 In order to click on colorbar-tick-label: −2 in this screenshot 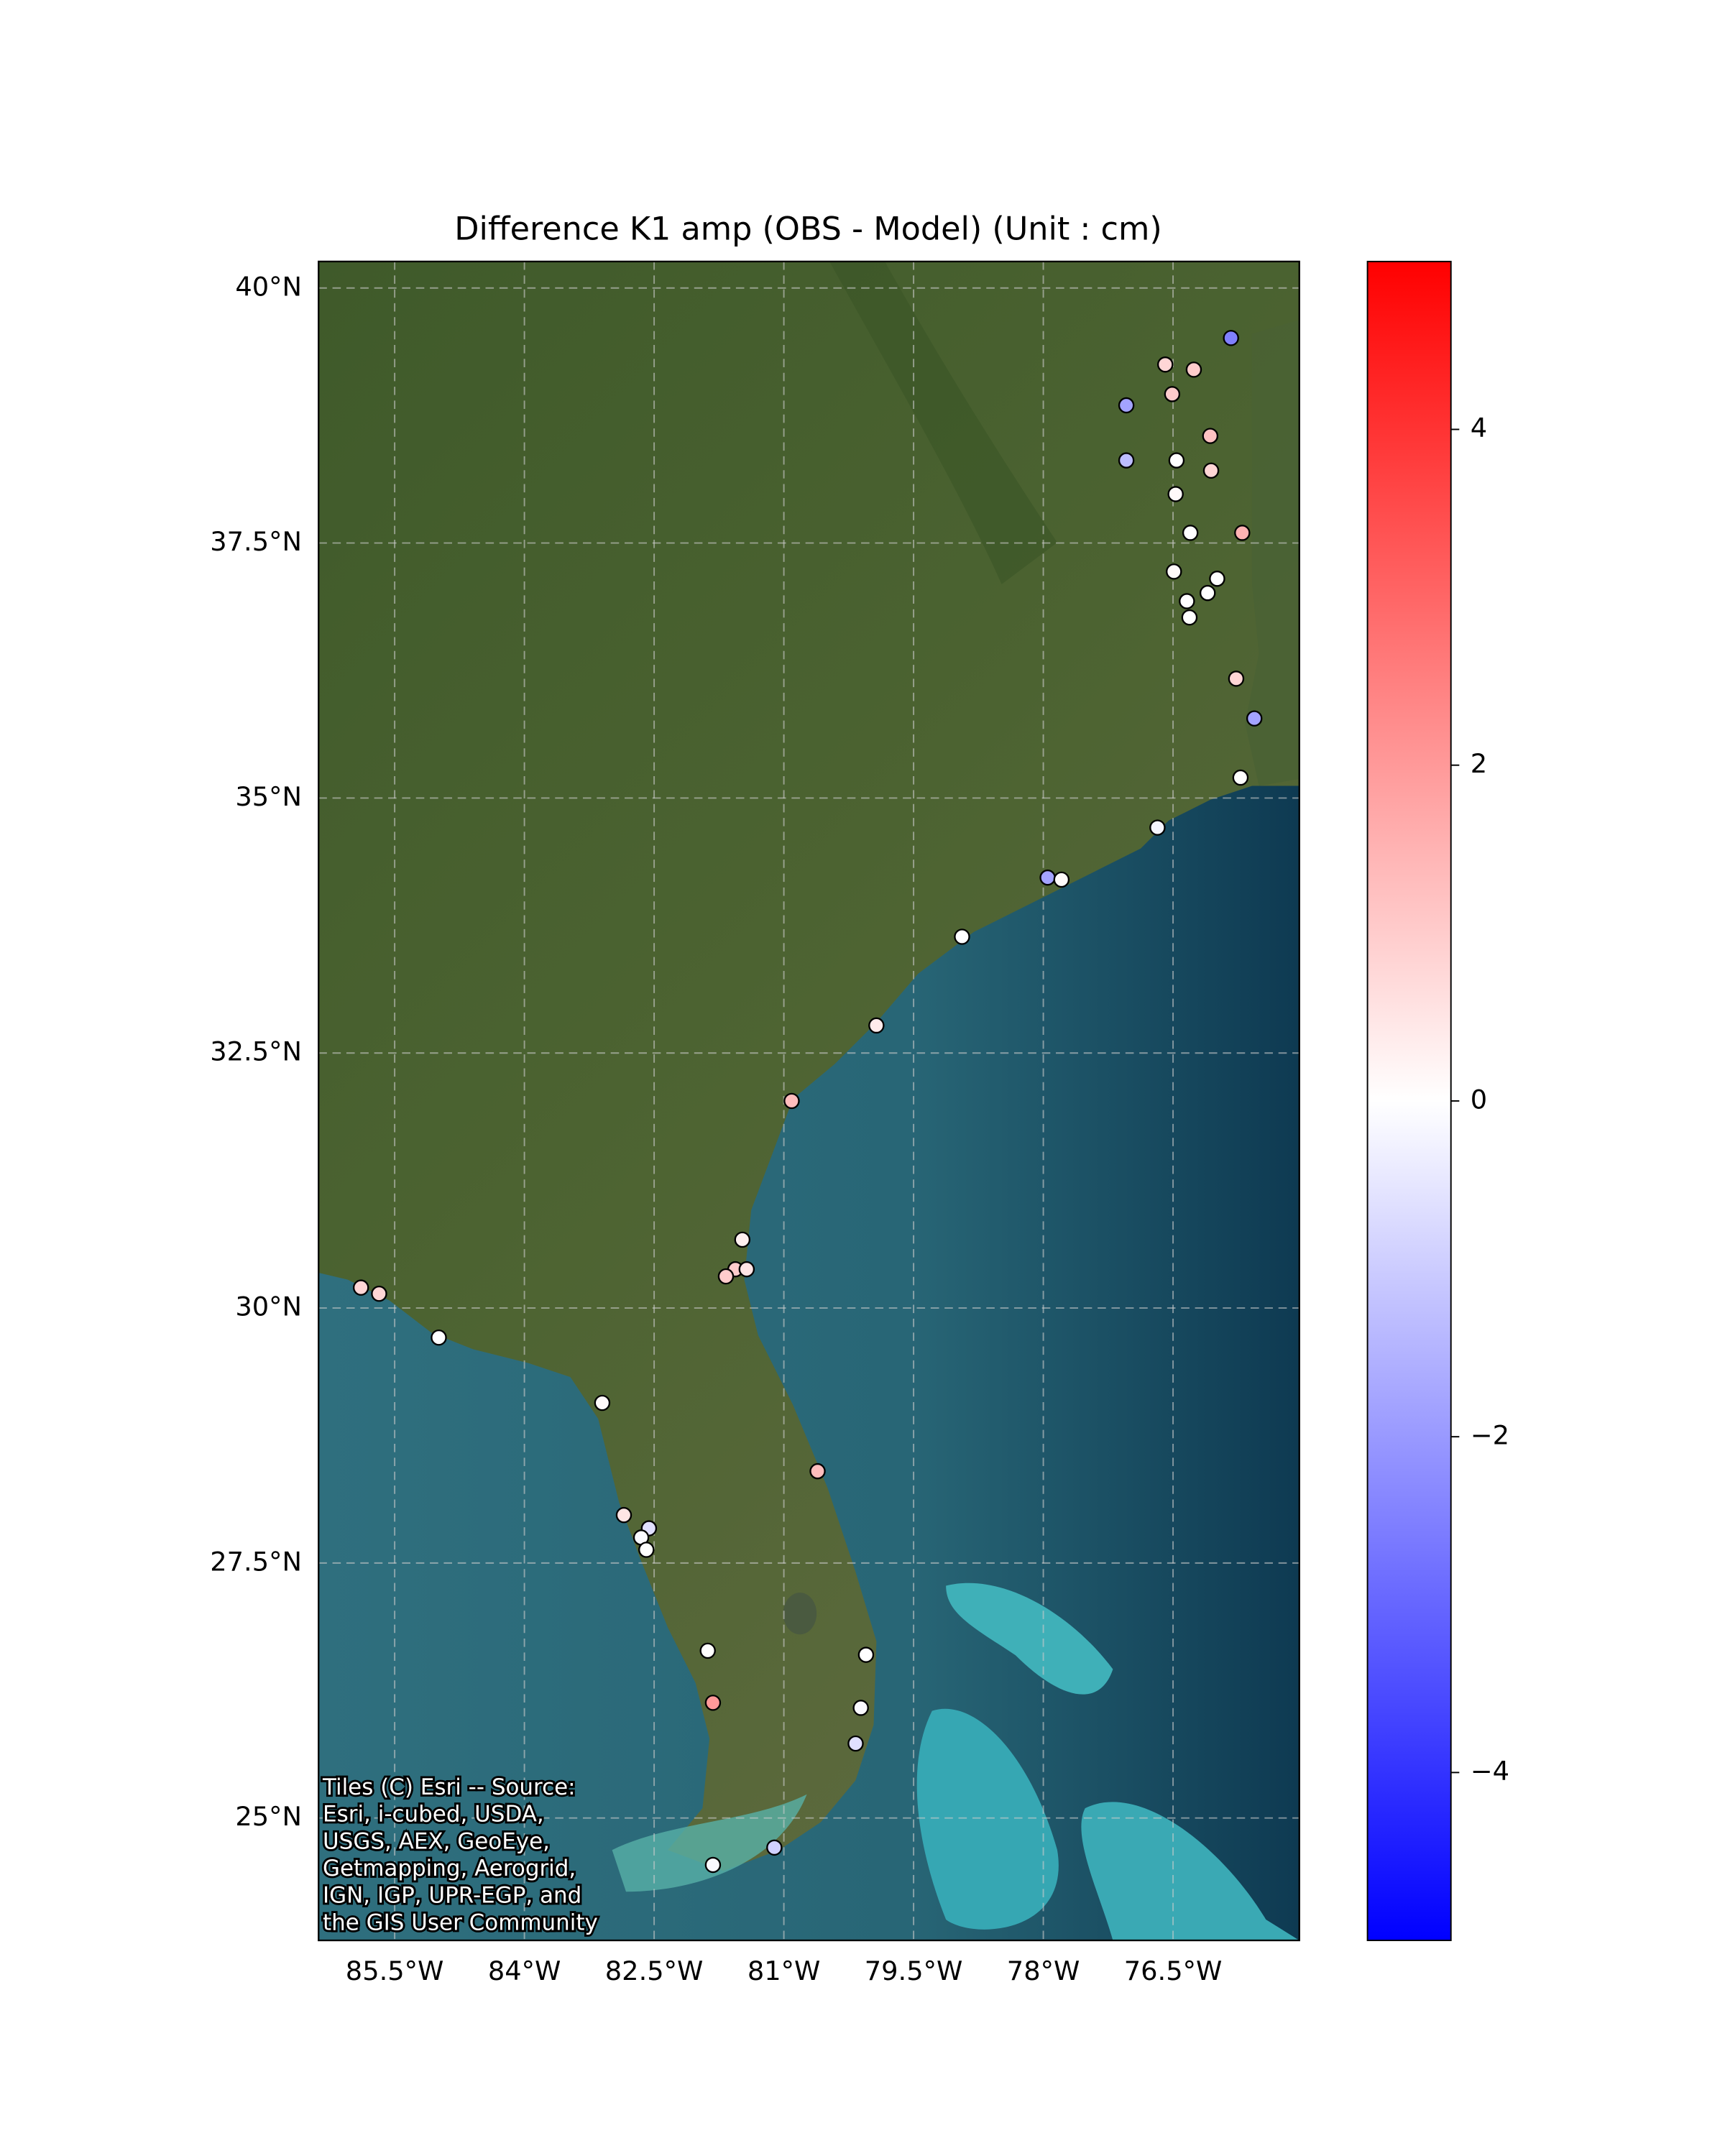, I will do `click(1490, 1435)`.